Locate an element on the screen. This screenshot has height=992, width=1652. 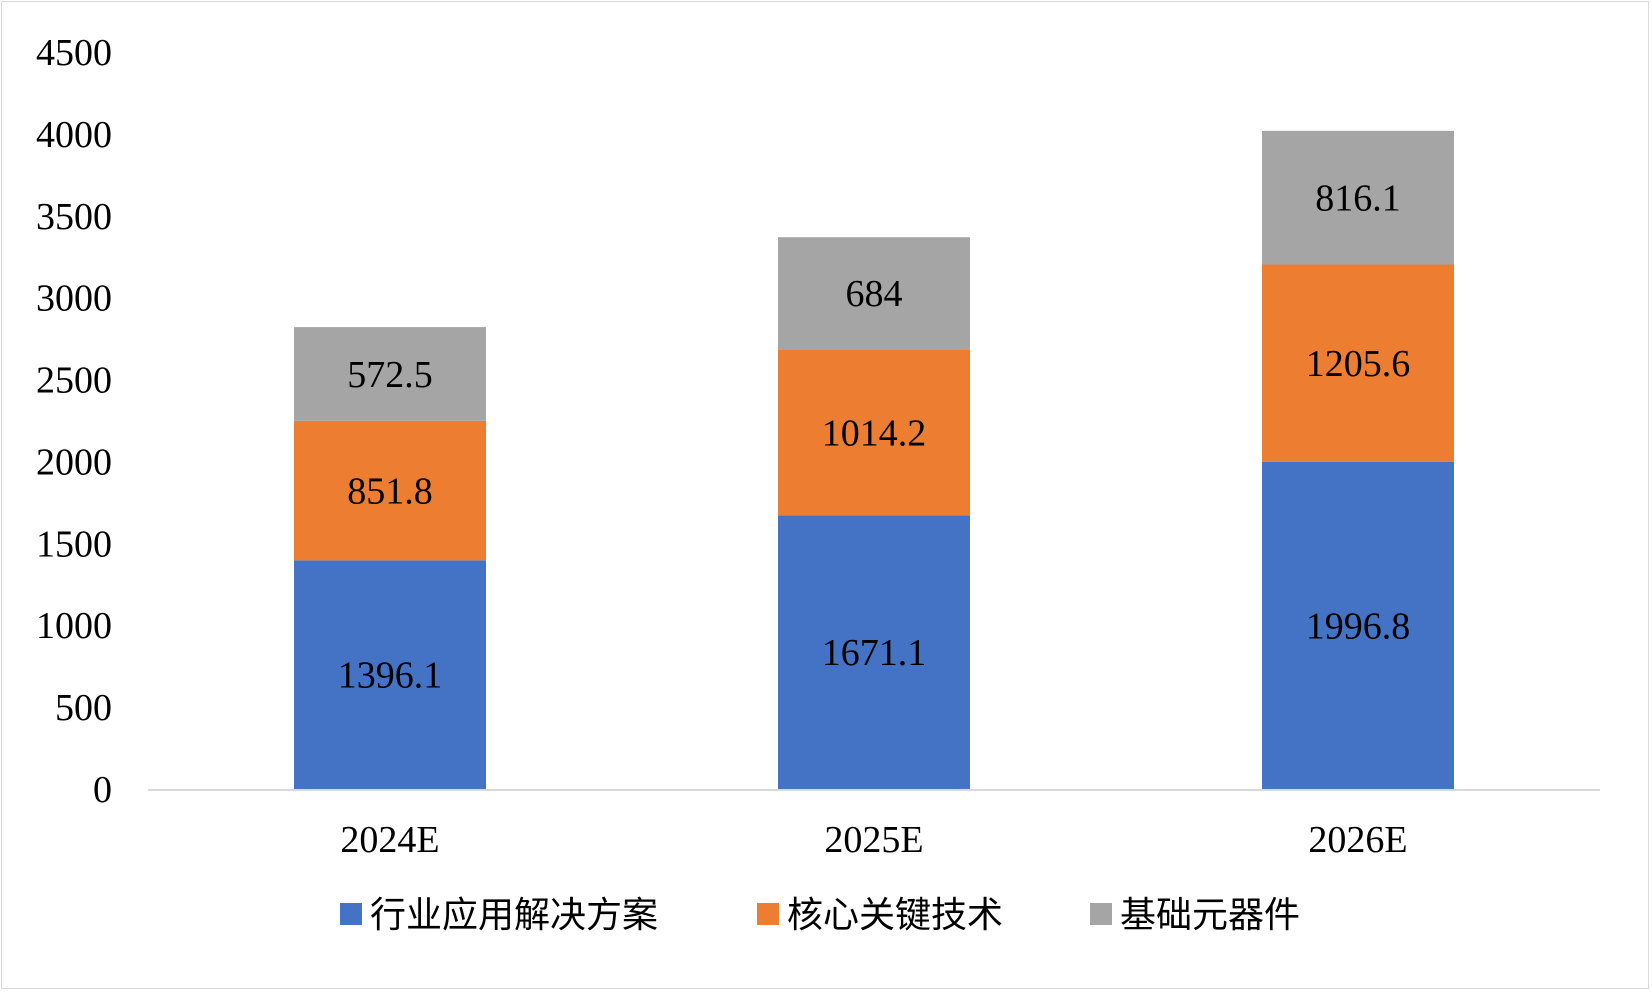
data-label: 1671.1 is located at coordinates (874, 653).